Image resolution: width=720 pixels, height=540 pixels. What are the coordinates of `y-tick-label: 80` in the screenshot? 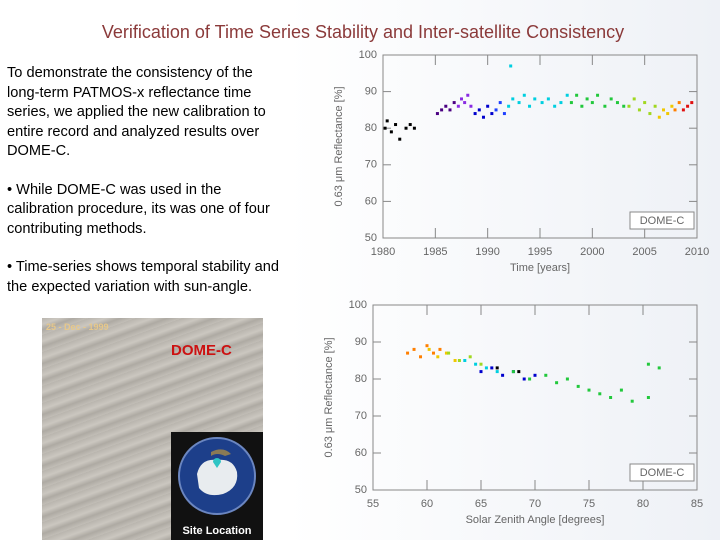 It's located at (361, 379).